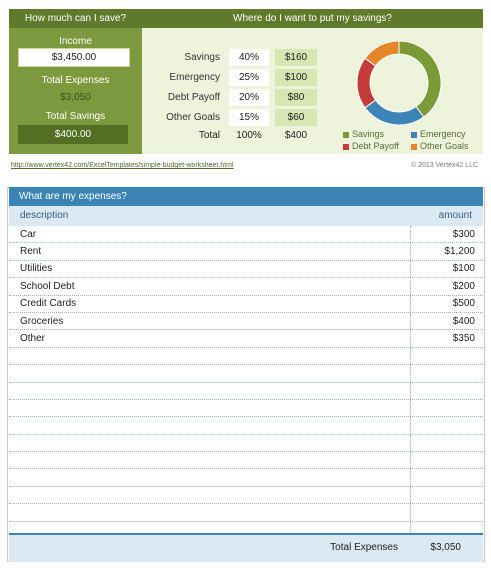 This screenshot has height=569, width=491. Describe the element at coordinates (346, 134) in the screenshot. I see `legend-swatch-savings` at that location.